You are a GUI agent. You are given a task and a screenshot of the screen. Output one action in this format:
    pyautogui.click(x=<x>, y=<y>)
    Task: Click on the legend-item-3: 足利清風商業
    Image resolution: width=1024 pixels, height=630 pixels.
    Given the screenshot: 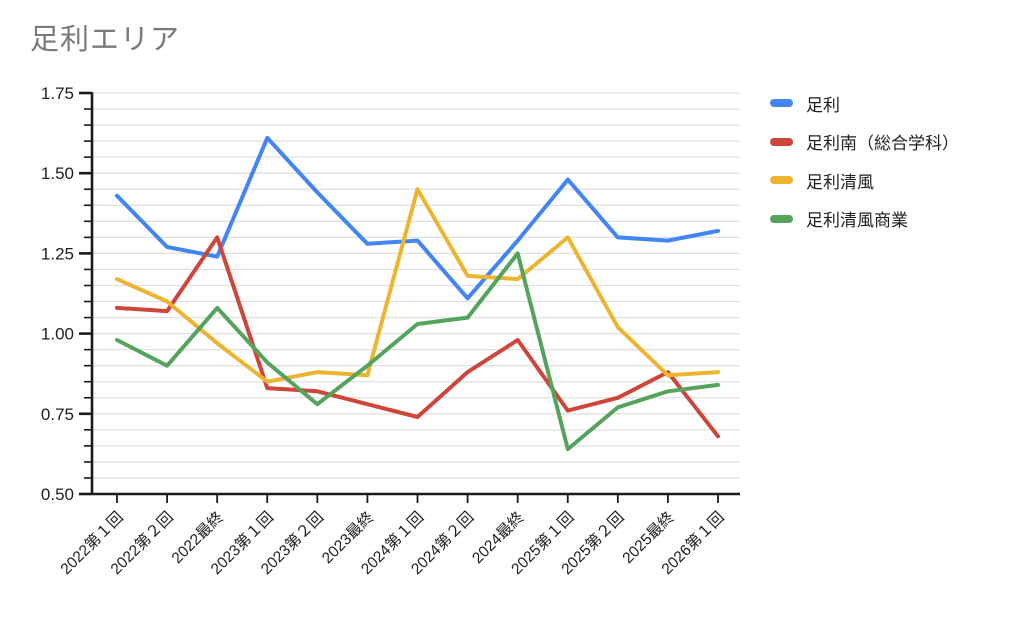 What is the action you would take?
    pyautogui.click(x=864, y=219)
    